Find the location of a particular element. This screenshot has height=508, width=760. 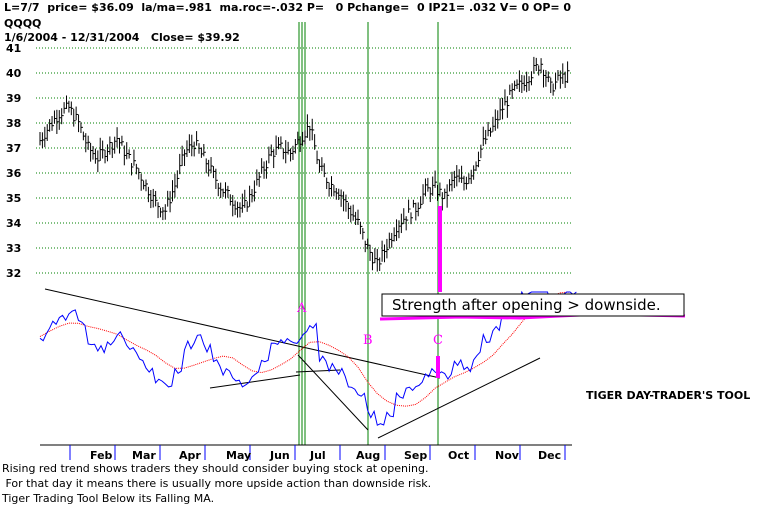

x-tick-label-dec: Dec is located at coordinates (549, 455).